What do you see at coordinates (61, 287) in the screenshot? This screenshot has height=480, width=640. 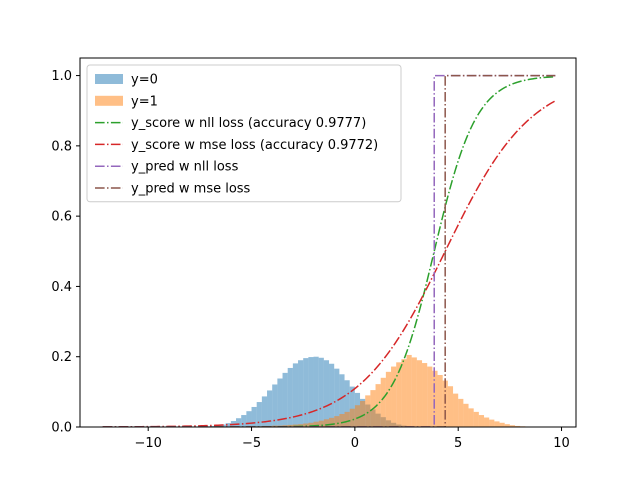 I see `y-tick-label-2: 0.4` at bounding box center [61, 287].